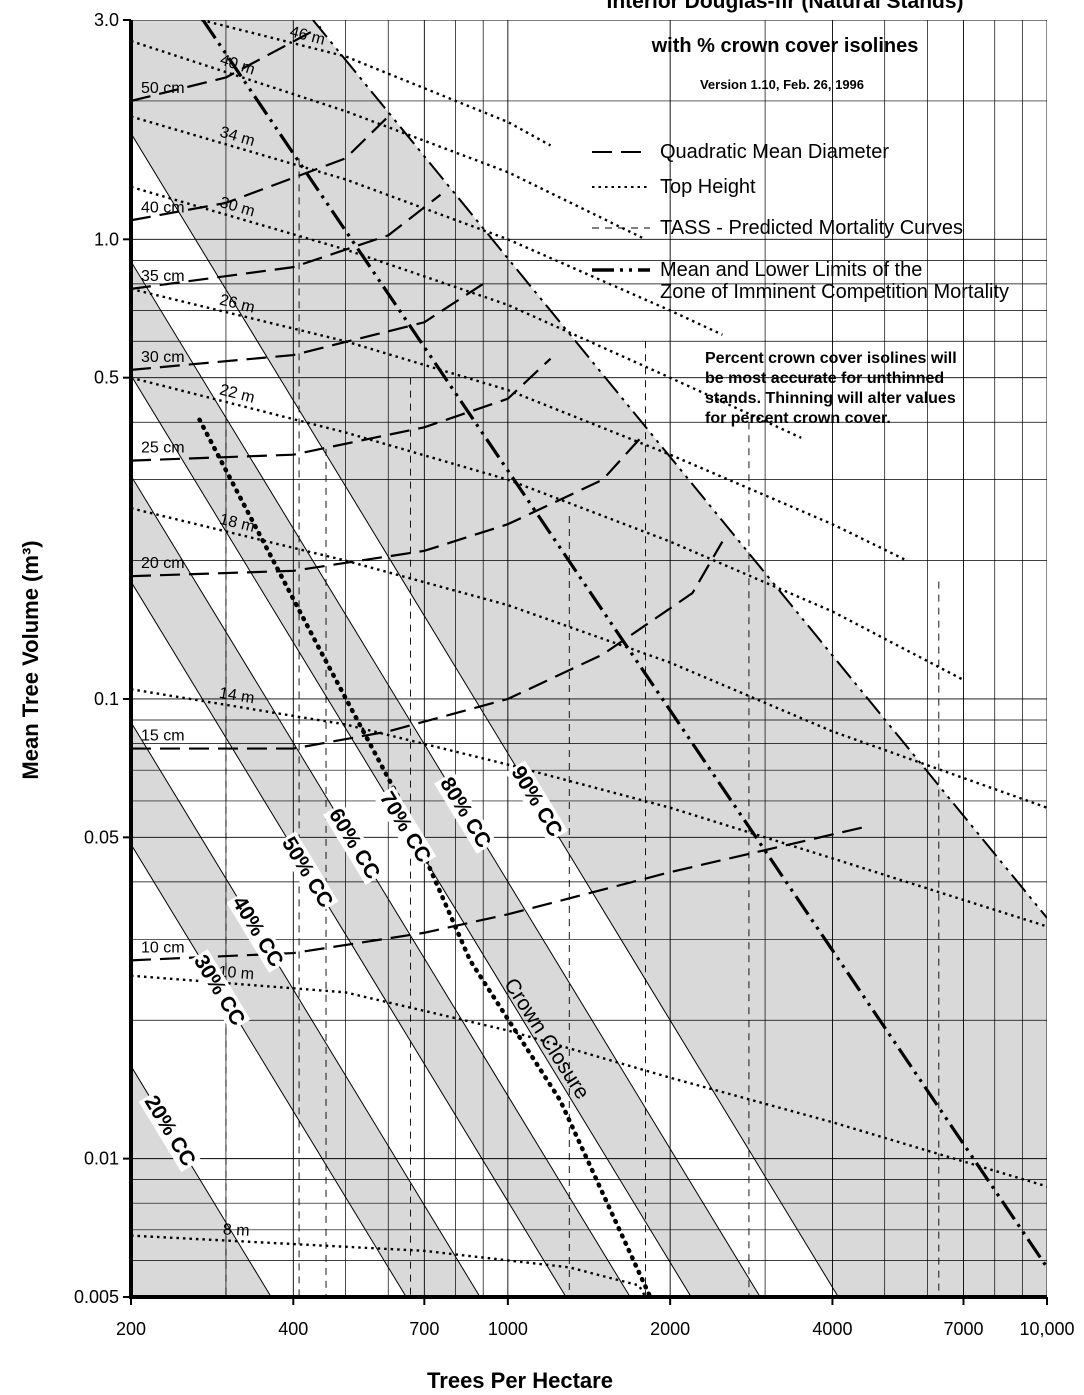  Describe the element at coordinates (101, 1159) in the screenshot. I see `y-tick-label: 0.01` at that location.